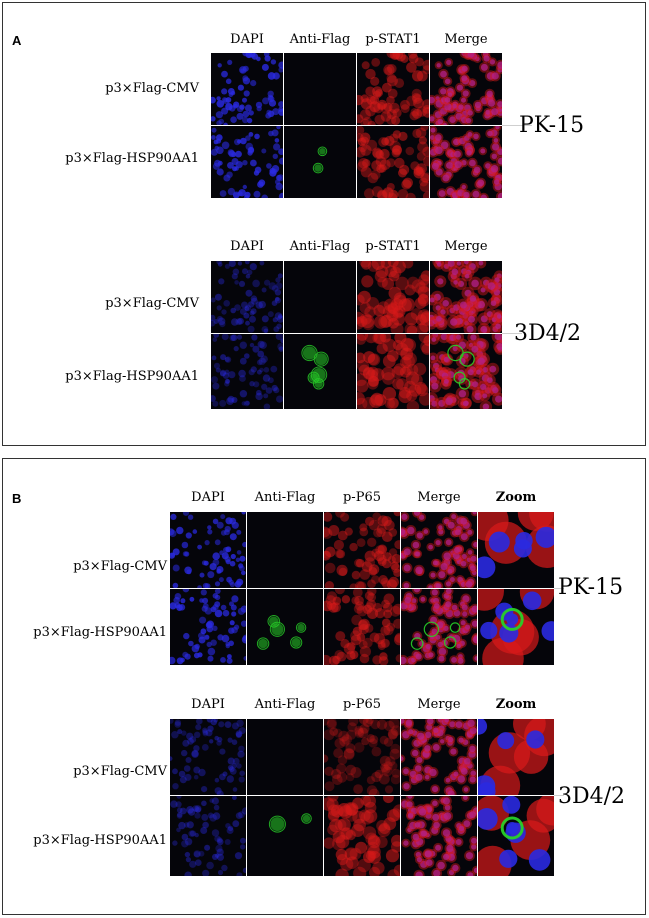  What do you see at coordinates (17, 40) in the screenshot?
I see `panel-label-a: A` at bounding box center [17, 40].